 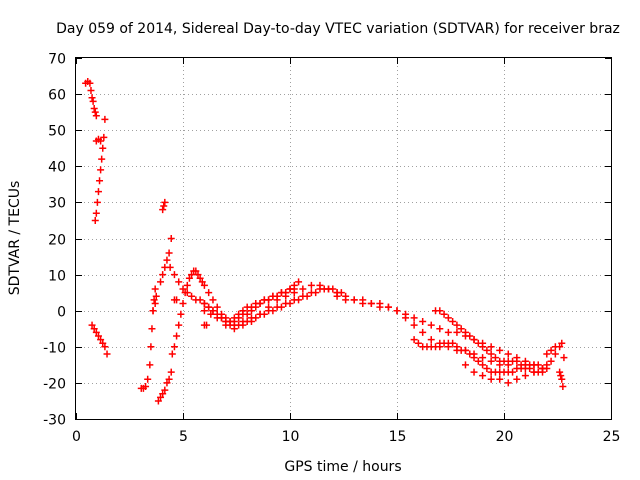 I want to click on x-tick-label: 20, so click(x=505, y=437).